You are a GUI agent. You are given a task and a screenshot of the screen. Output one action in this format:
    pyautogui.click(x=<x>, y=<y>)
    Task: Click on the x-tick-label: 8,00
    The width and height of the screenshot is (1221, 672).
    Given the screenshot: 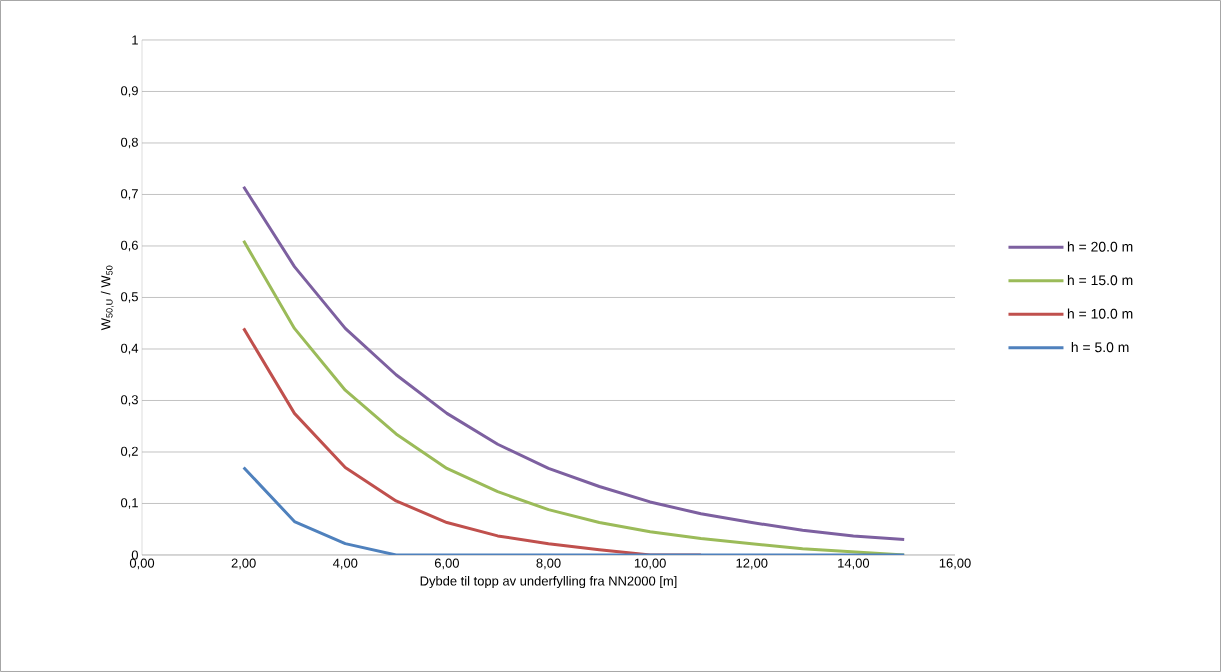 What is the action you would take?
    pyautogui.click(x=548, y=564)
    